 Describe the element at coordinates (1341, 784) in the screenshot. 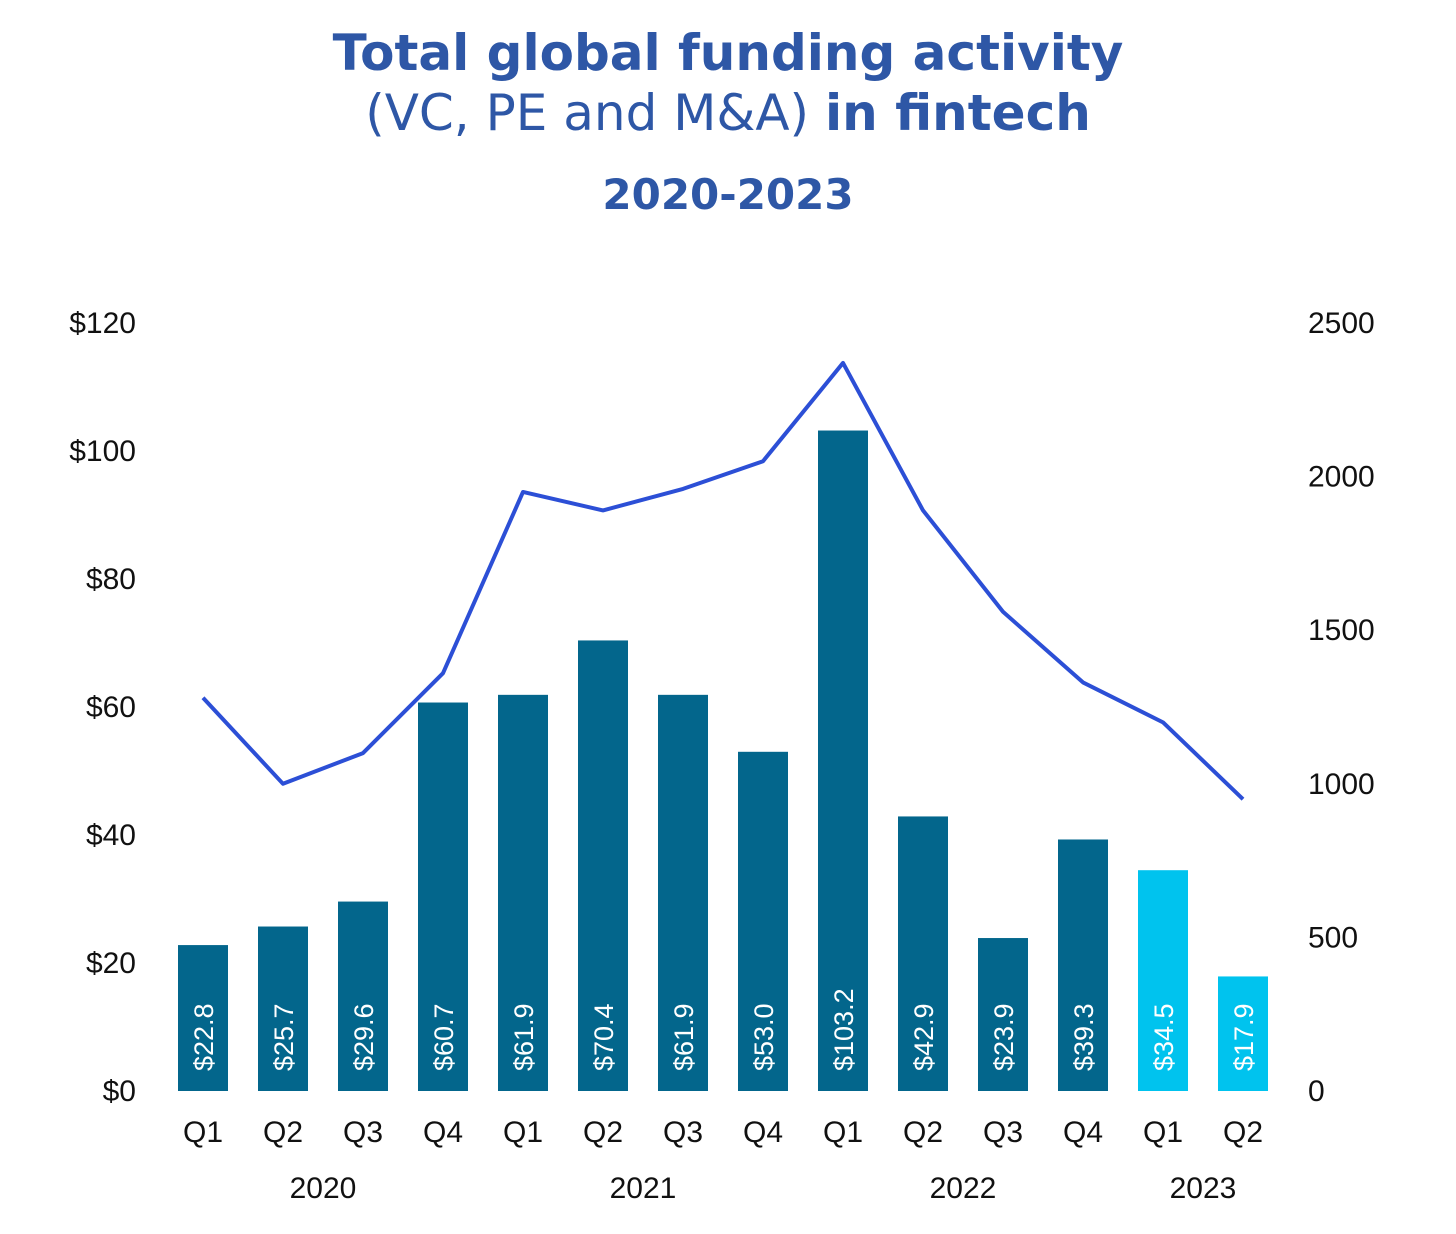

I see `y-right-tick-label: 1000` at that location.